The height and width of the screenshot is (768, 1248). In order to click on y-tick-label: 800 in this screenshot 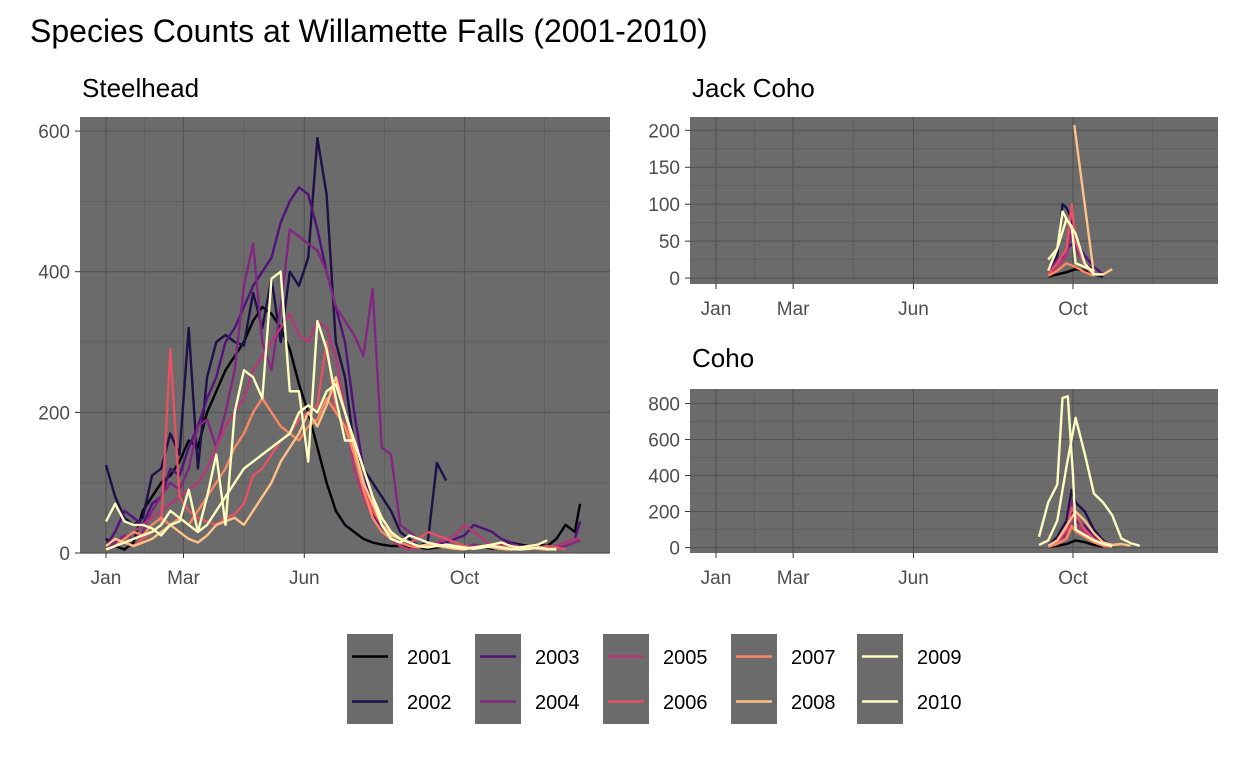, I will do `click(664, 404)`.